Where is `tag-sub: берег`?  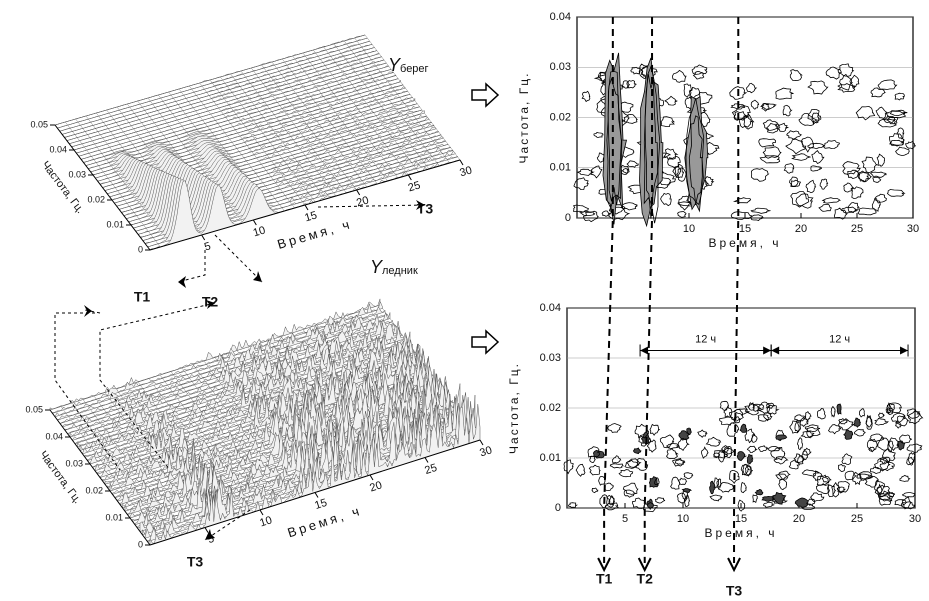
tag-sub: берег is located at coordinates (414, 69).